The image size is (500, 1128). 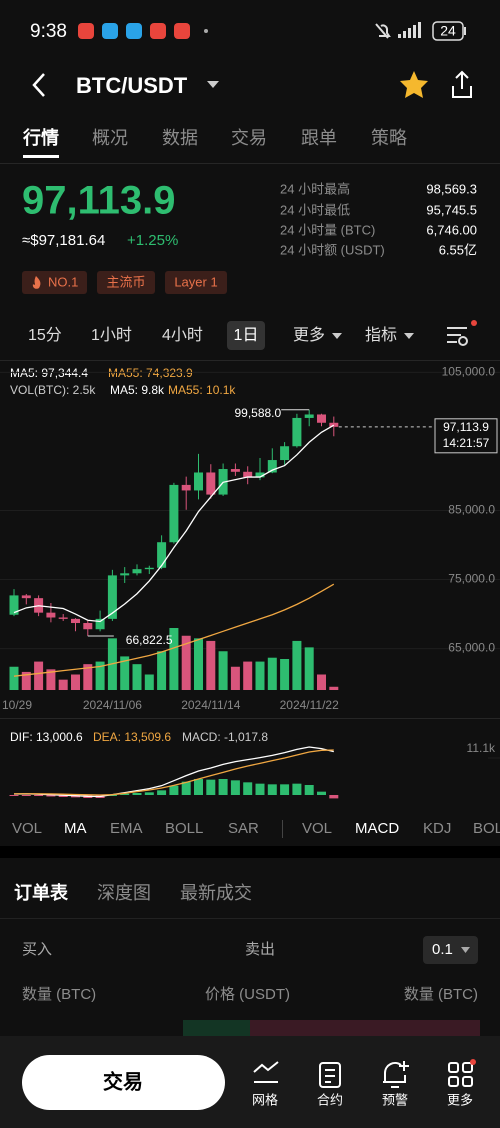 What do you see at coordinates (381, 335) in the screenshot?
I see `indicator-menu: 指标` at bounding box center [381, 335].